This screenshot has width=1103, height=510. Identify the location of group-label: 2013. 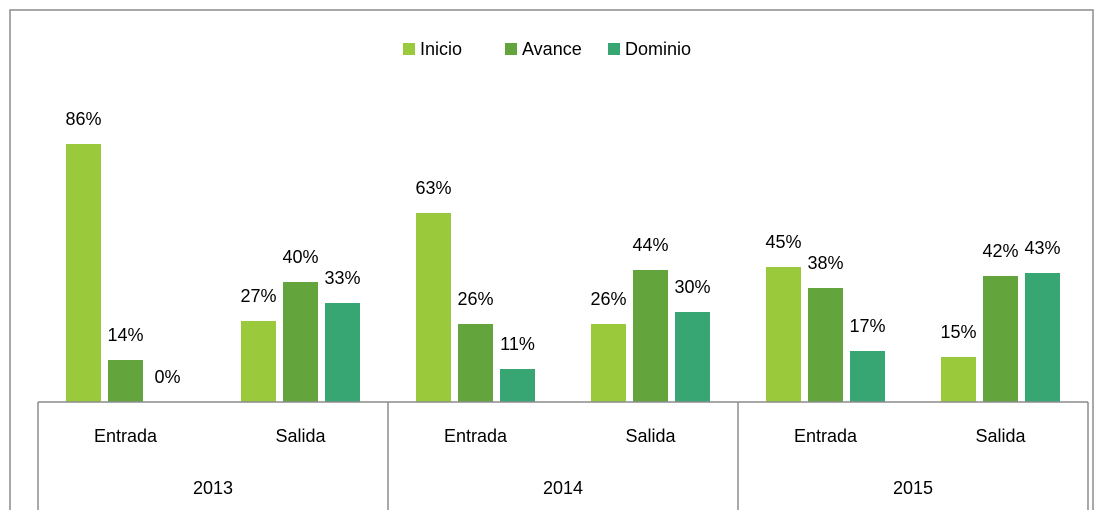
(213, 488).